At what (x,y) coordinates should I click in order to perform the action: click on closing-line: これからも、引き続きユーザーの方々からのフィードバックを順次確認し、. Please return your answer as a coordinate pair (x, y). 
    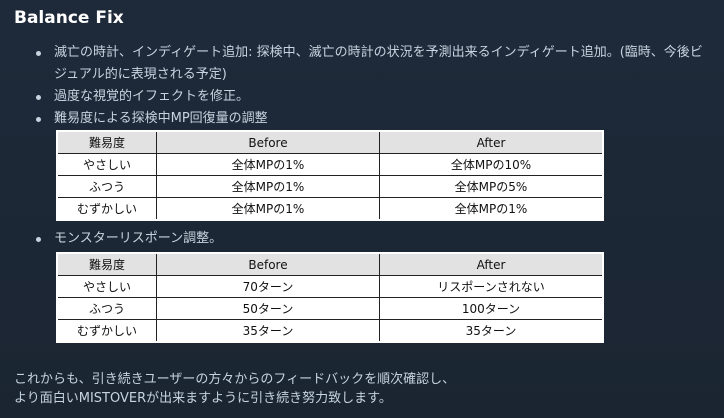
    Looking at the image, I should click on (235, 379).